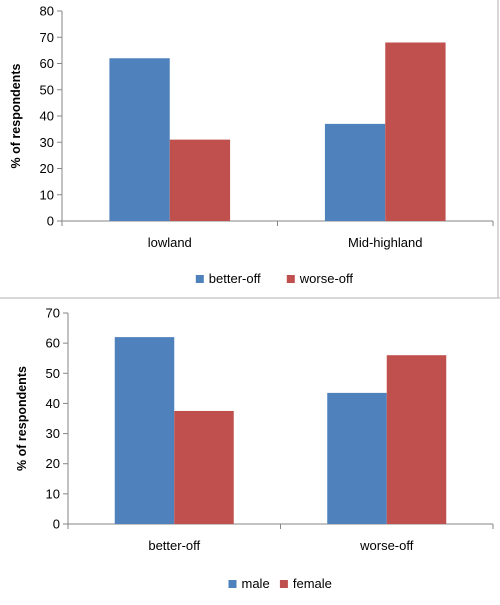 This screenshot has width=500, height=605. What do you see at coordinates (256, 583) in the screenshot?
I see `legend-label-2-male: male` at bounding box center [256, 583].